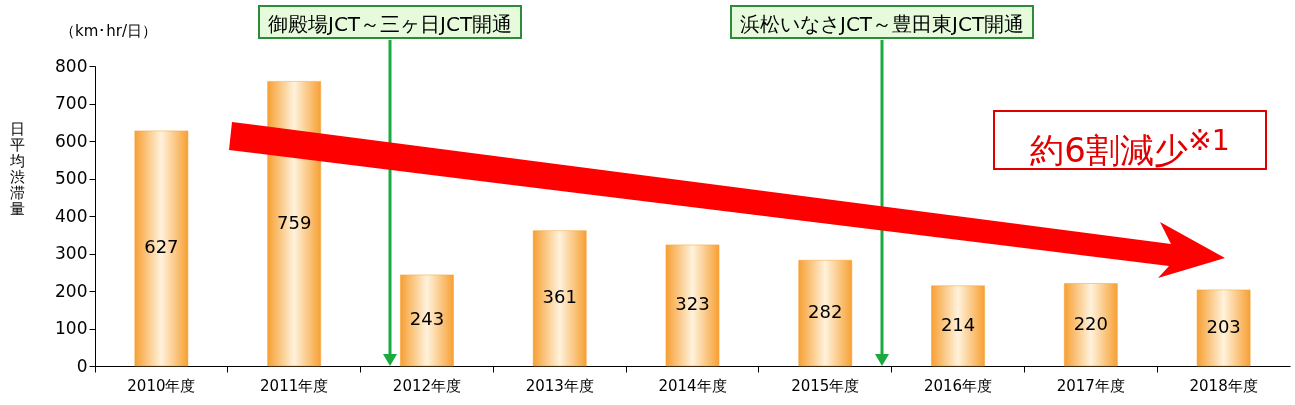  What do you see at coordinates (958, 385) in the screenshot?
I see `x-tick-label: 2016年度` at bounding box center [958, 385].